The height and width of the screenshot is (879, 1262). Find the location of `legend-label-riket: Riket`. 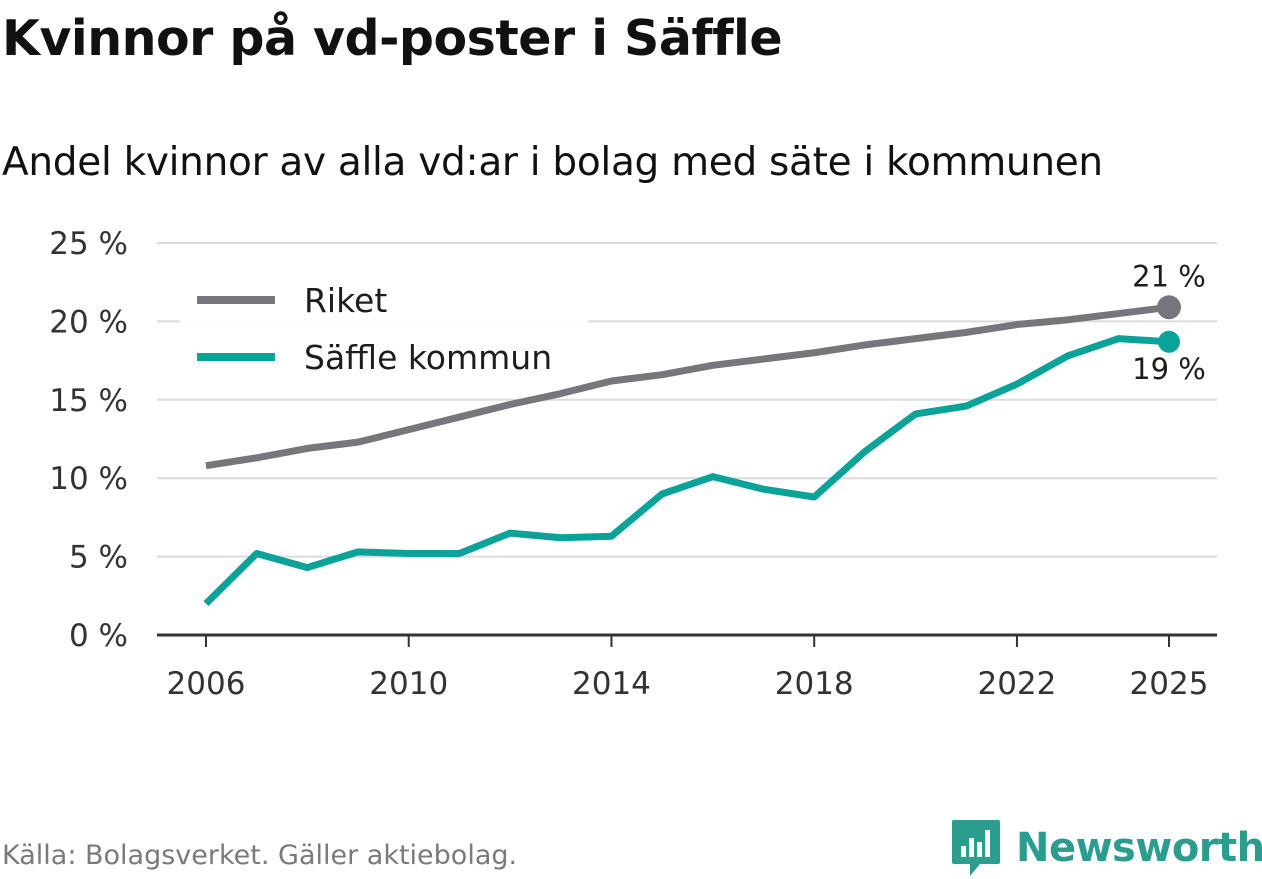

legend-label-riket: Riket is located at coordinates (345, 300).